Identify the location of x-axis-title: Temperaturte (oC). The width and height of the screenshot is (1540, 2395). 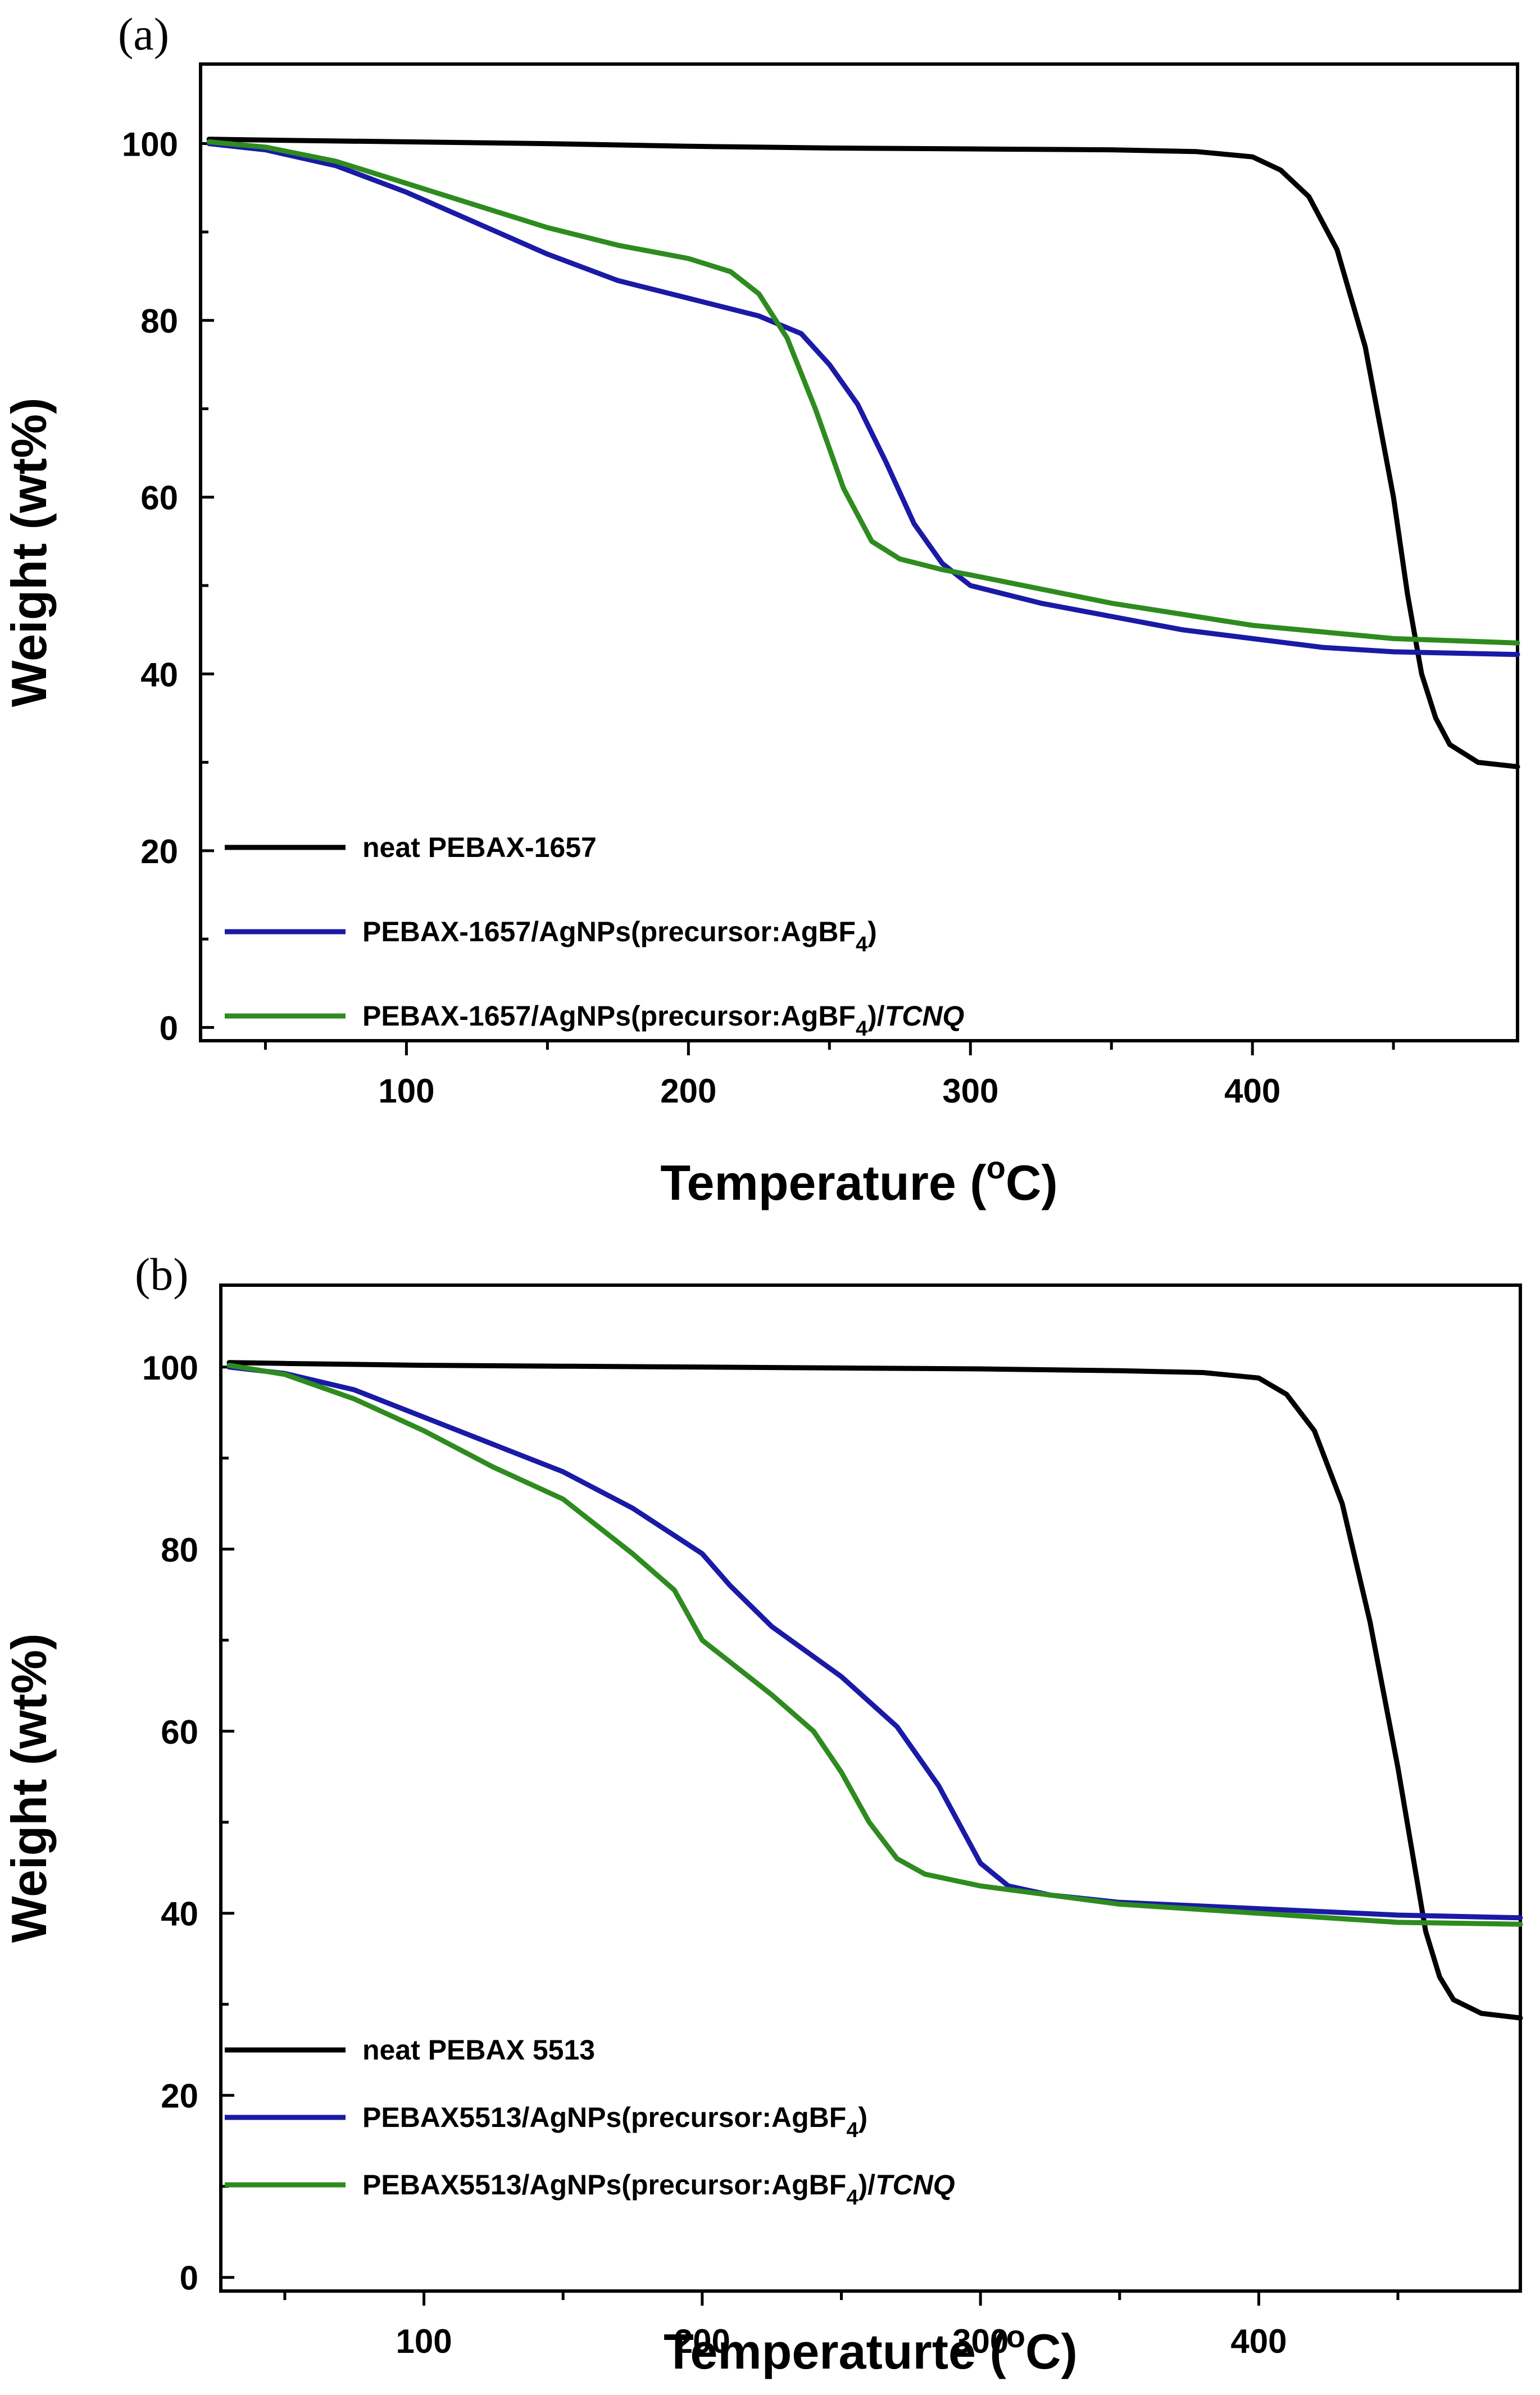
(871, 2349).